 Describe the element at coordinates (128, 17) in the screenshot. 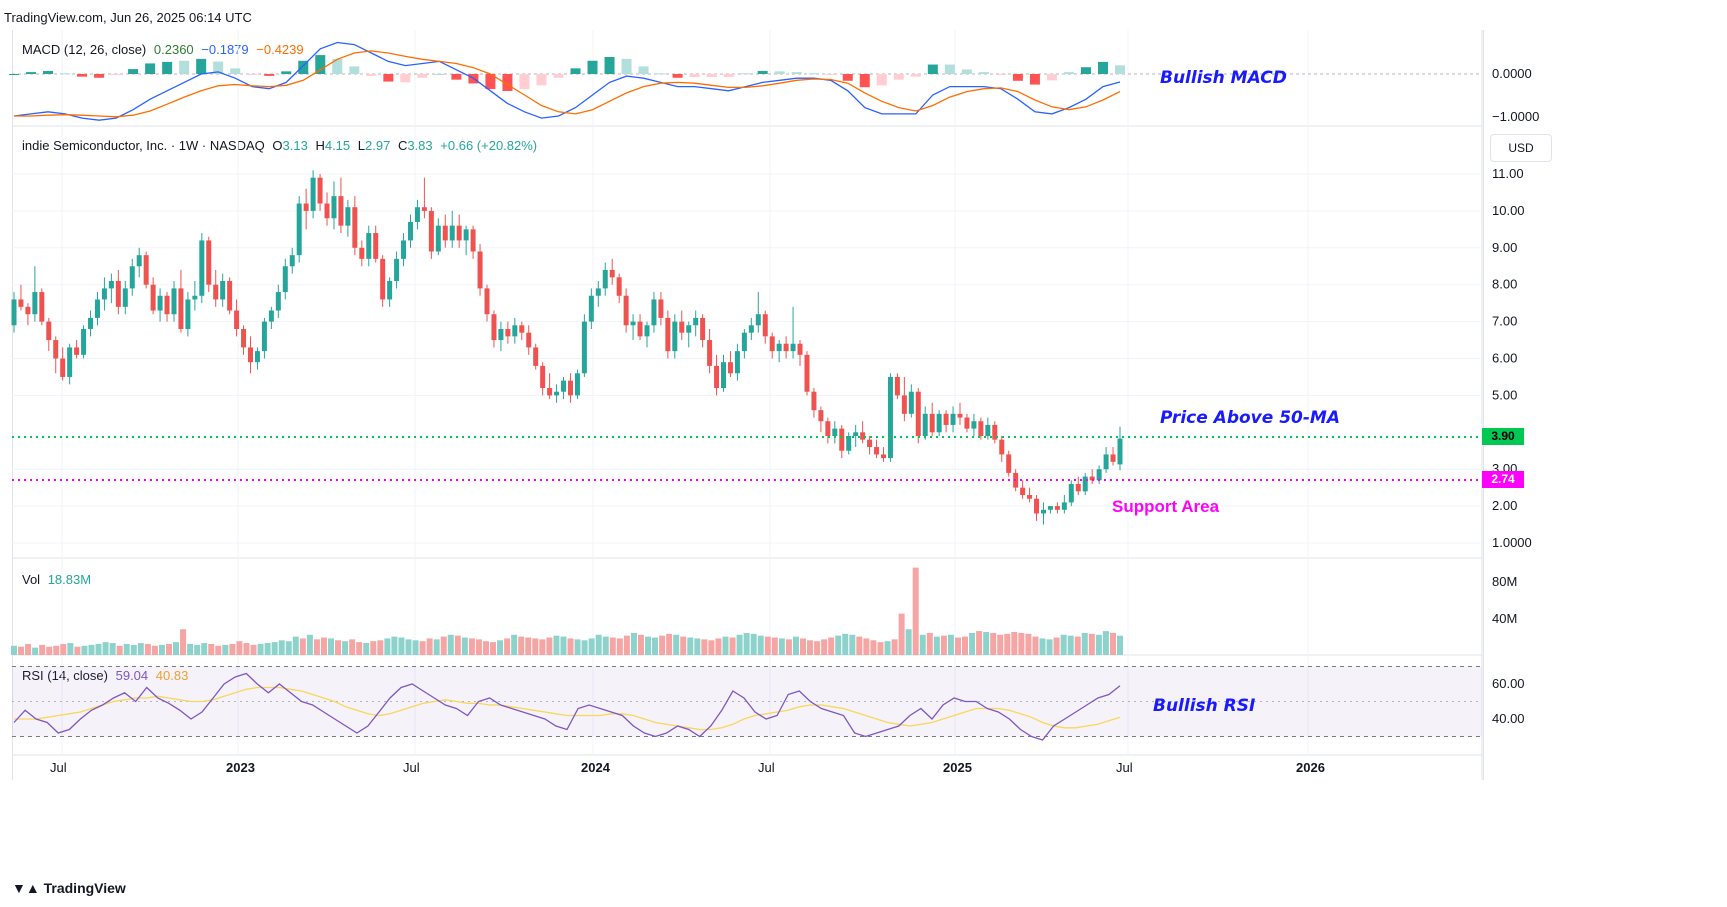

I see `chart-source-header: TradingView.com, Jun 26, 2025 06:14 UTC` at that location.